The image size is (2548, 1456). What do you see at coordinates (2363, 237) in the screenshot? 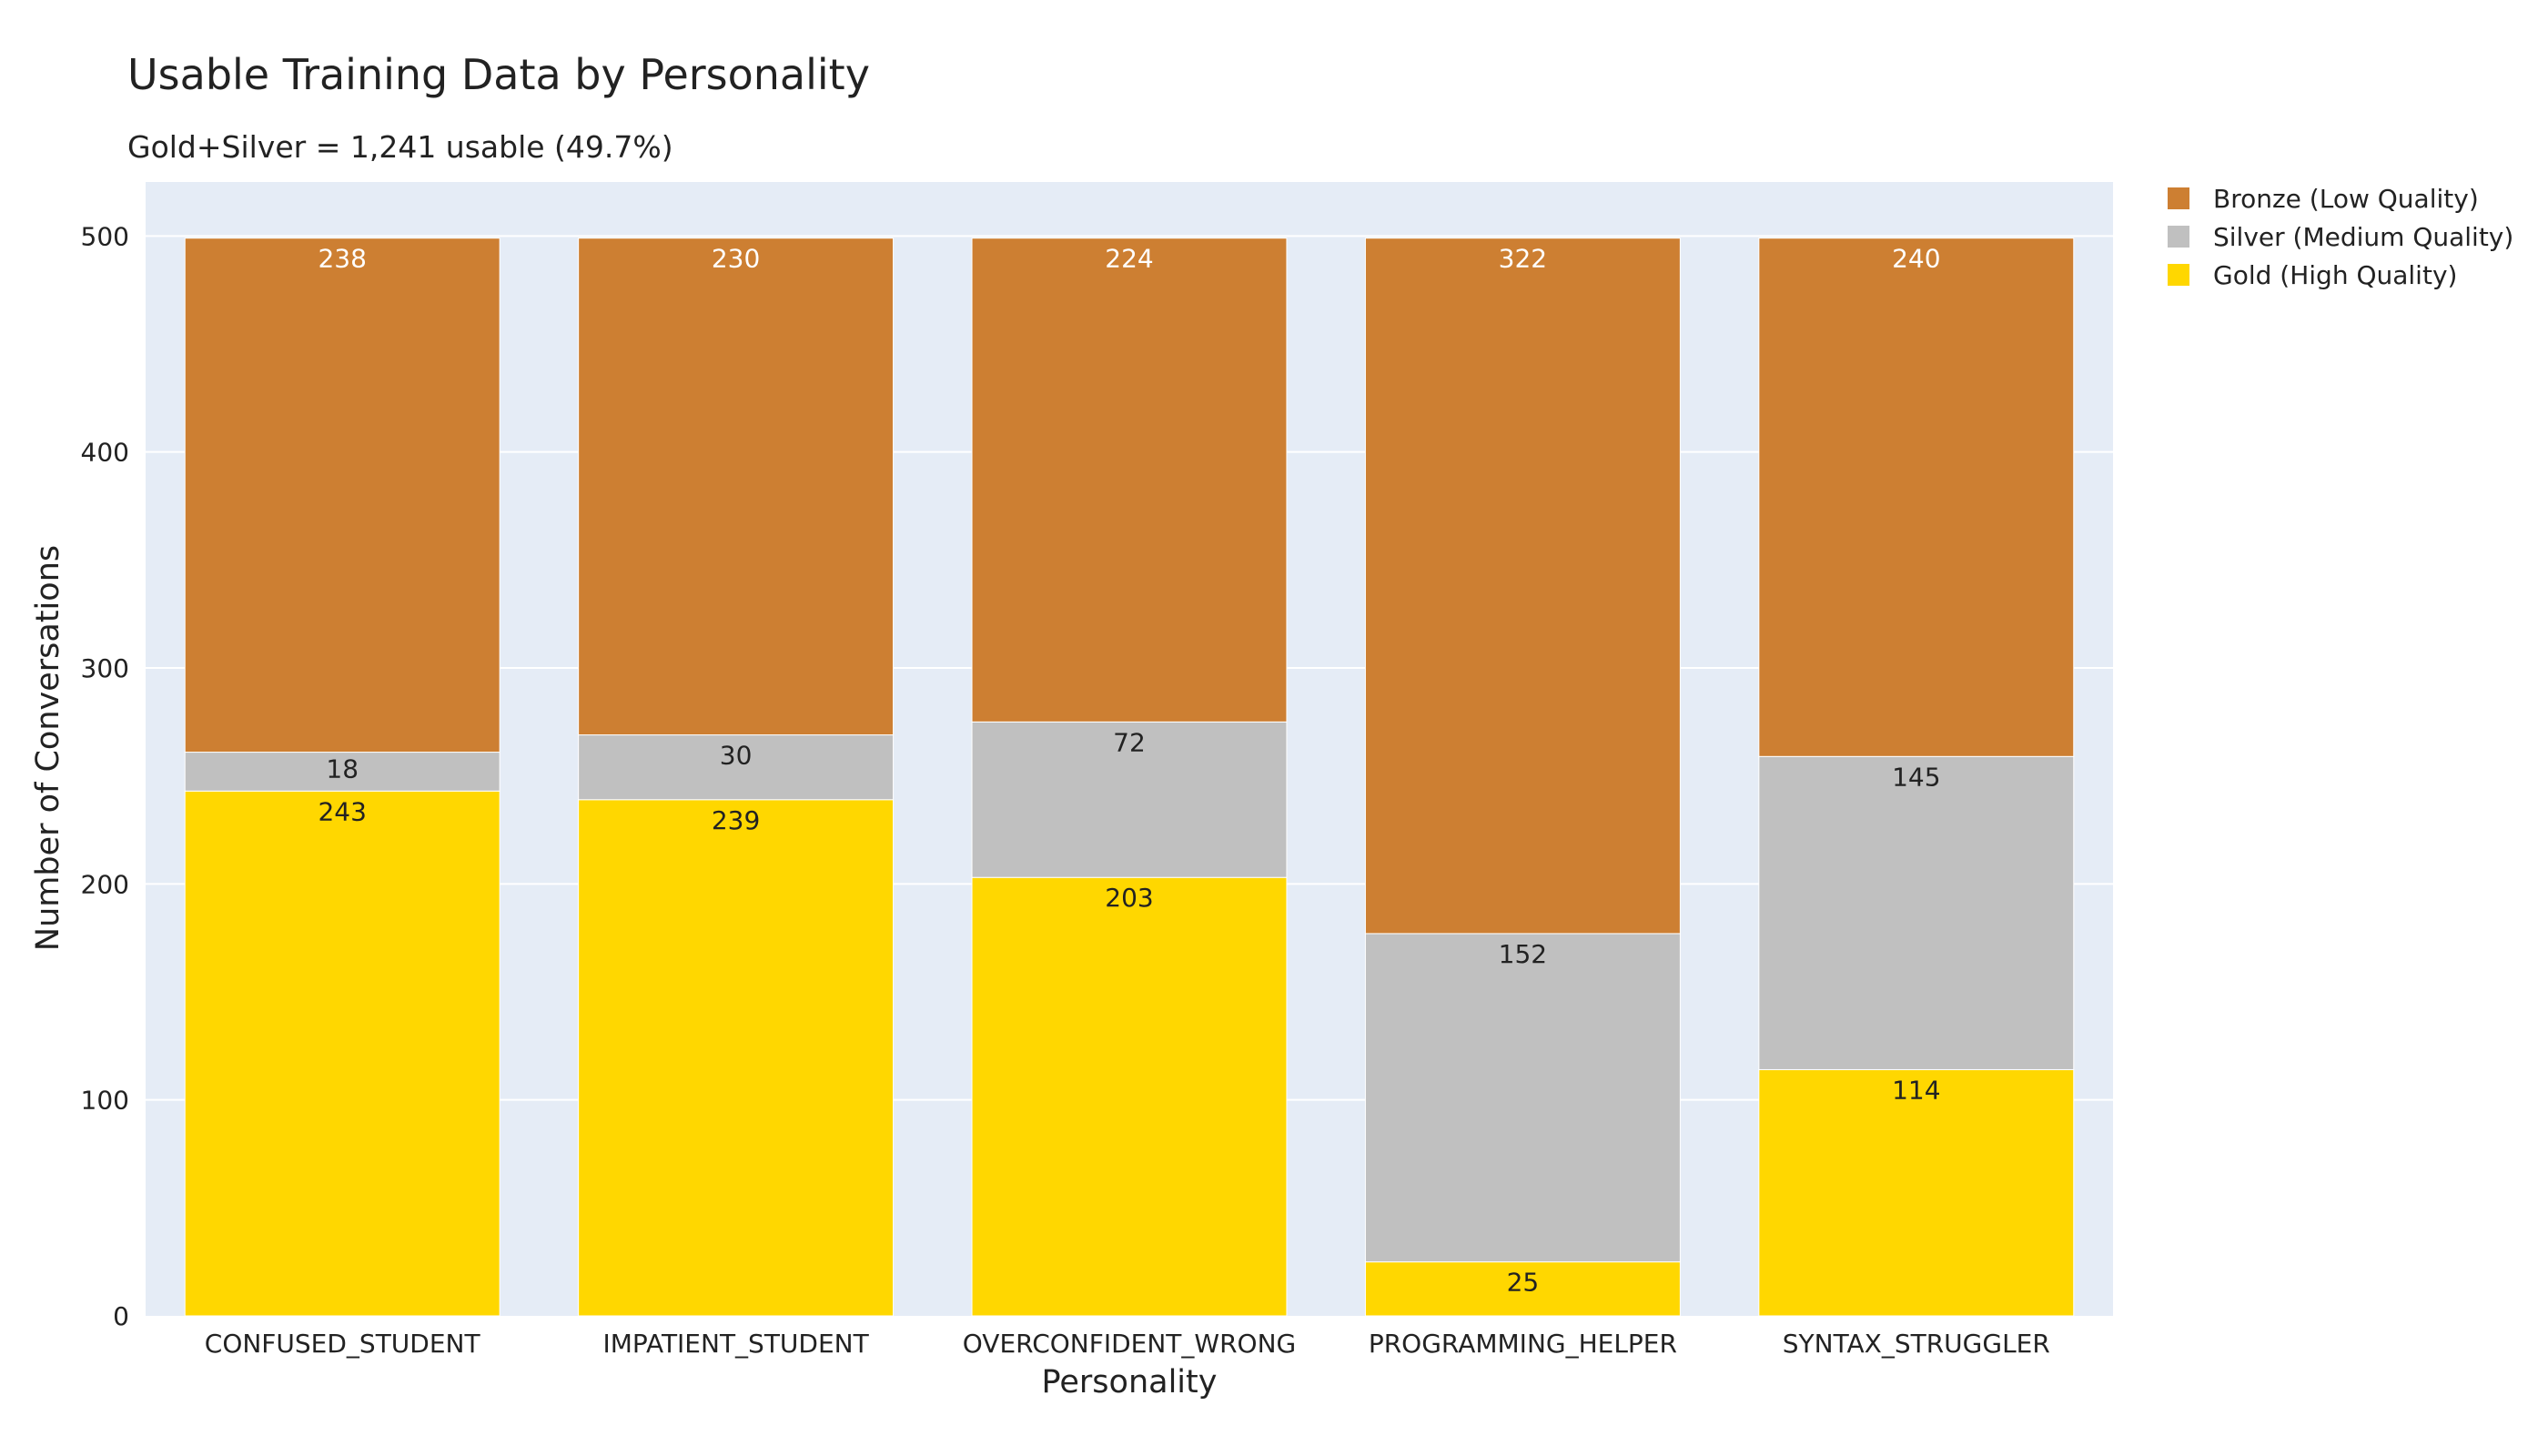
I see `legend-label: Silver (Medium Quality)` at bounding box center [2363, 237].